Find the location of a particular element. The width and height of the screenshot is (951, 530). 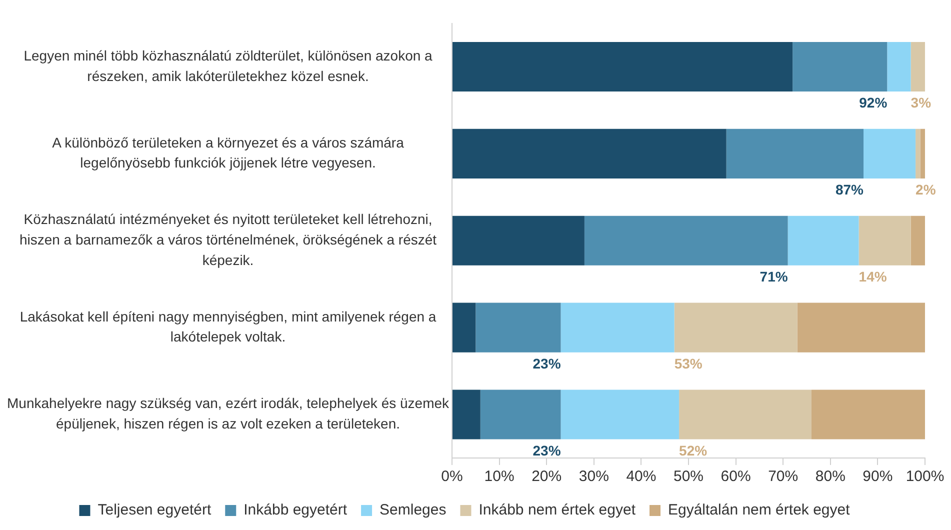

annotation: 71% is located at coordinates (774, 276).